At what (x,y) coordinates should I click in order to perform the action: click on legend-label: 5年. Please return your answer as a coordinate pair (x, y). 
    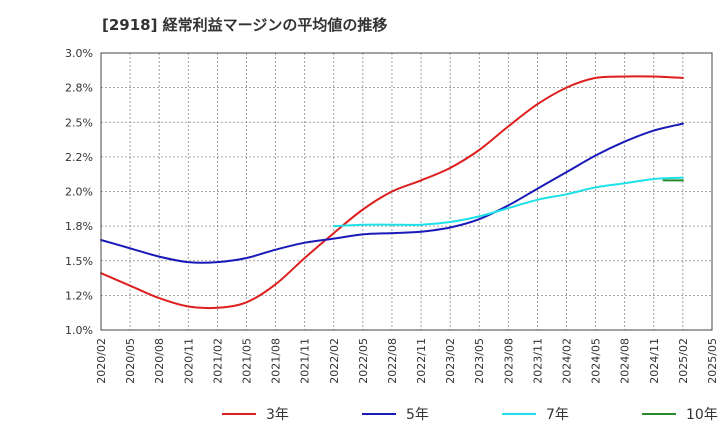
    Looking at the image, I should click on (417, 415).